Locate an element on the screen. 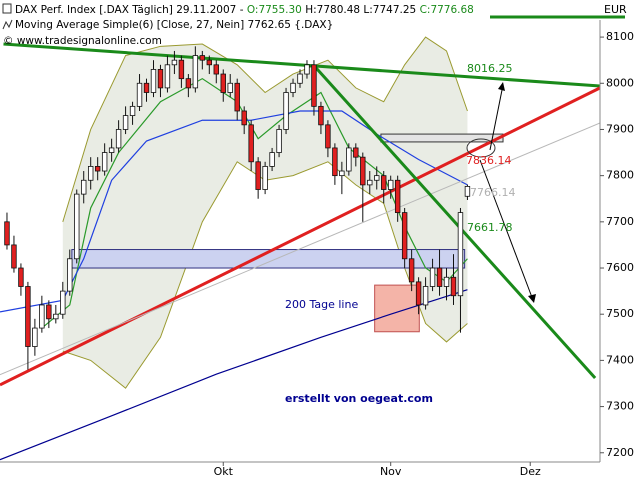 This screenshot has width=640, height=480. annotation: 7836.14 is located at coordinates (489, 160).